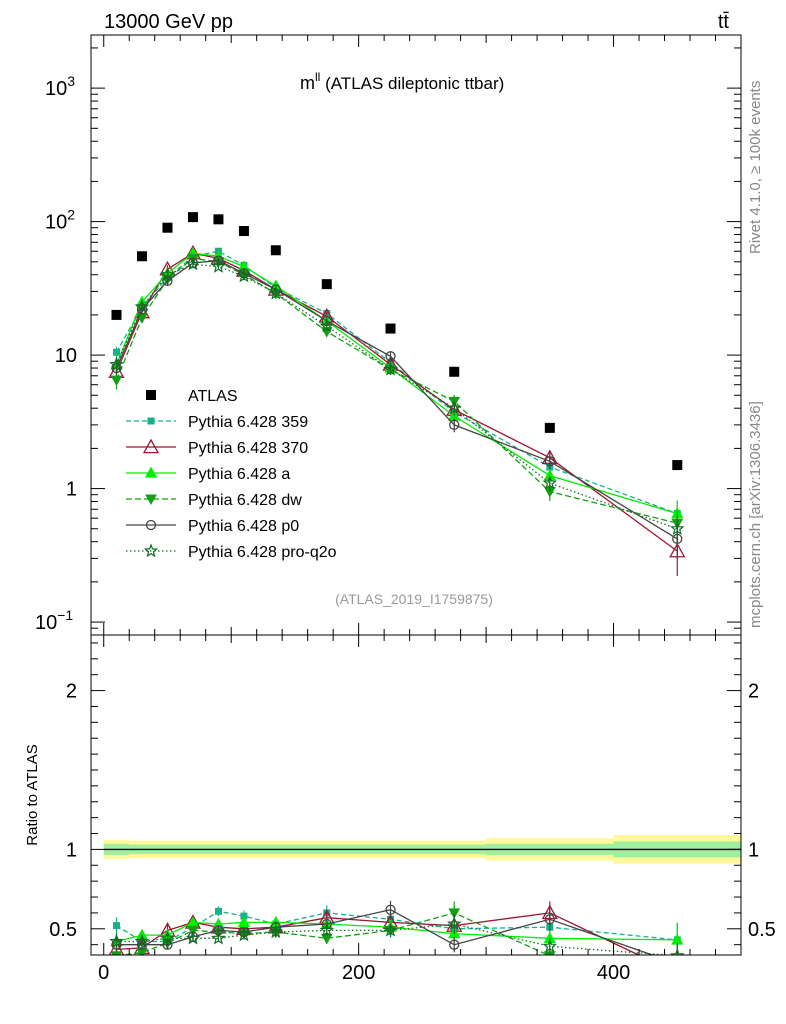 The height and width of the screenshot is (1024, 786). Describe the element at coordinates (66, 356) in the screenshot. I see `y-tick-label: 10` at that location.